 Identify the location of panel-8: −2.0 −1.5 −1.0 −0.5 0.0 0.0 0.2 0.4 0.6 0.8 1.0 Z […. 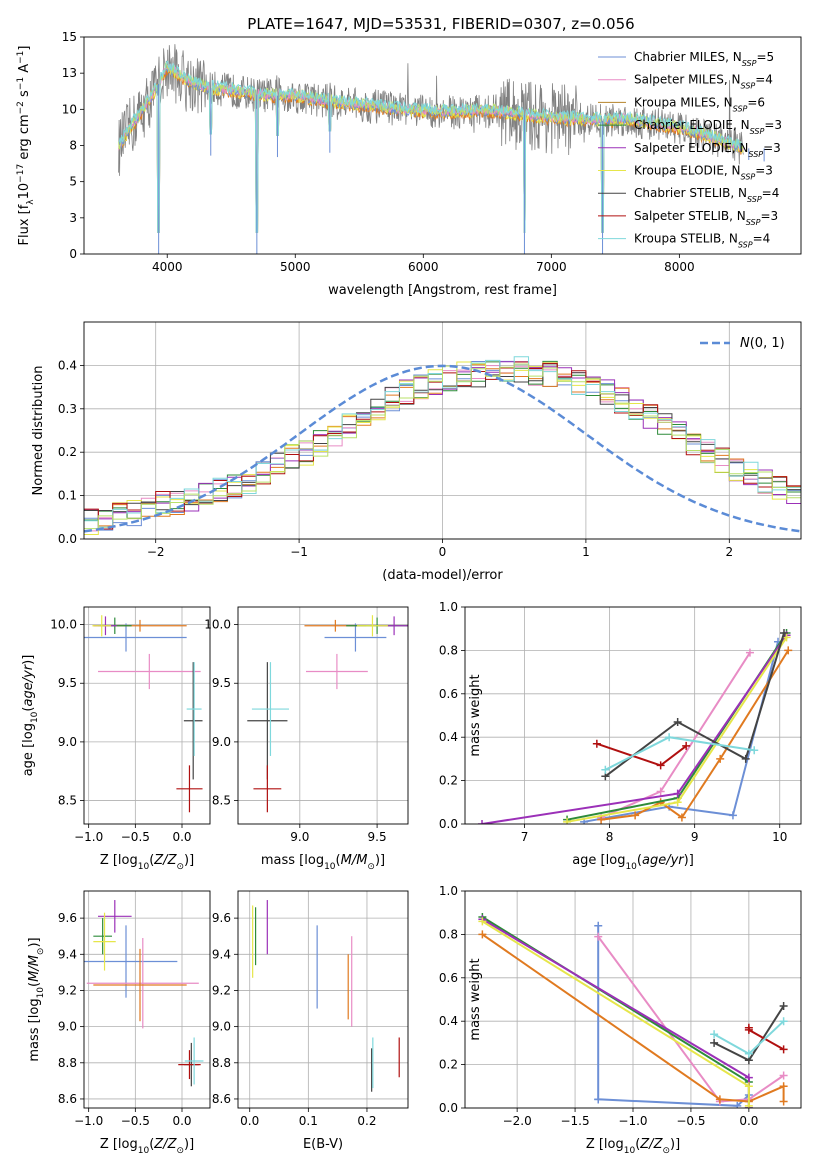
(620, 1020).